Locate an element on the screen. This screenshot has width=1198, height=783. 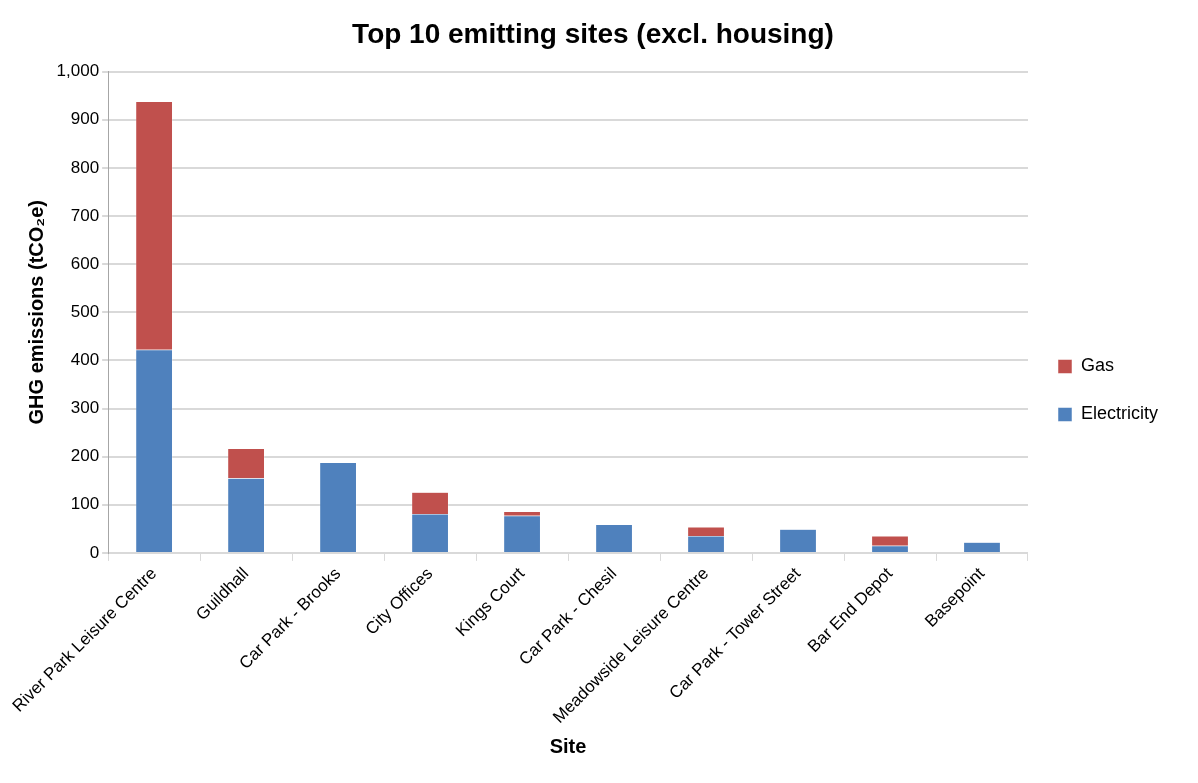
y-tick-label: 500 is located at coordinates (85, 311).